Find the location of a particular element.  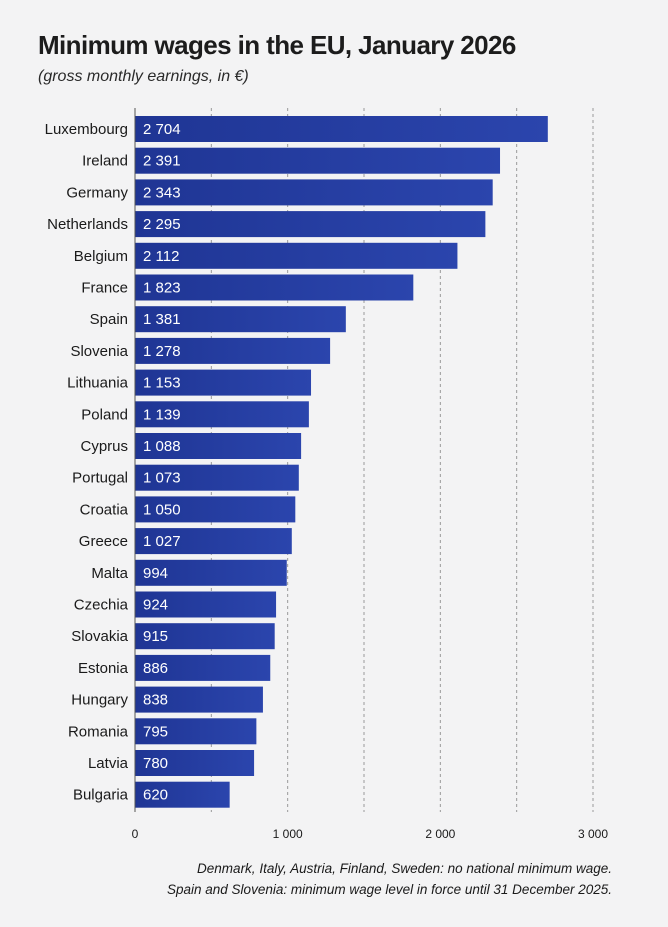

category-label: Slovakia is located at coordinates (99, 636).